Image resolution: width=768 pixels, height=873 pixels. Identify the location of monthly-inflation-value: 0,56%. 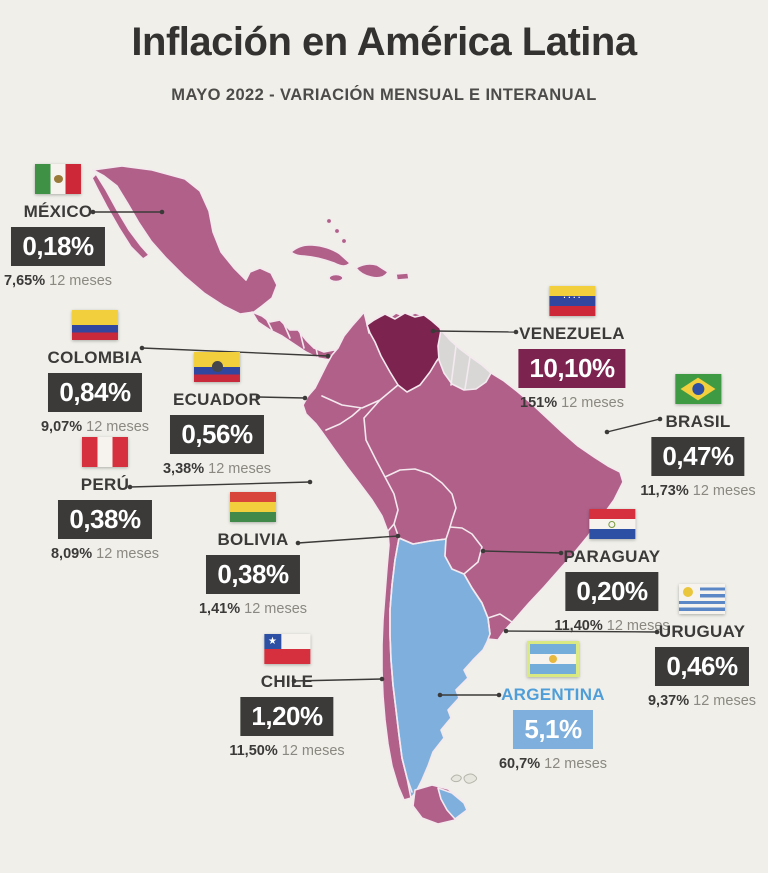
(217, 434).